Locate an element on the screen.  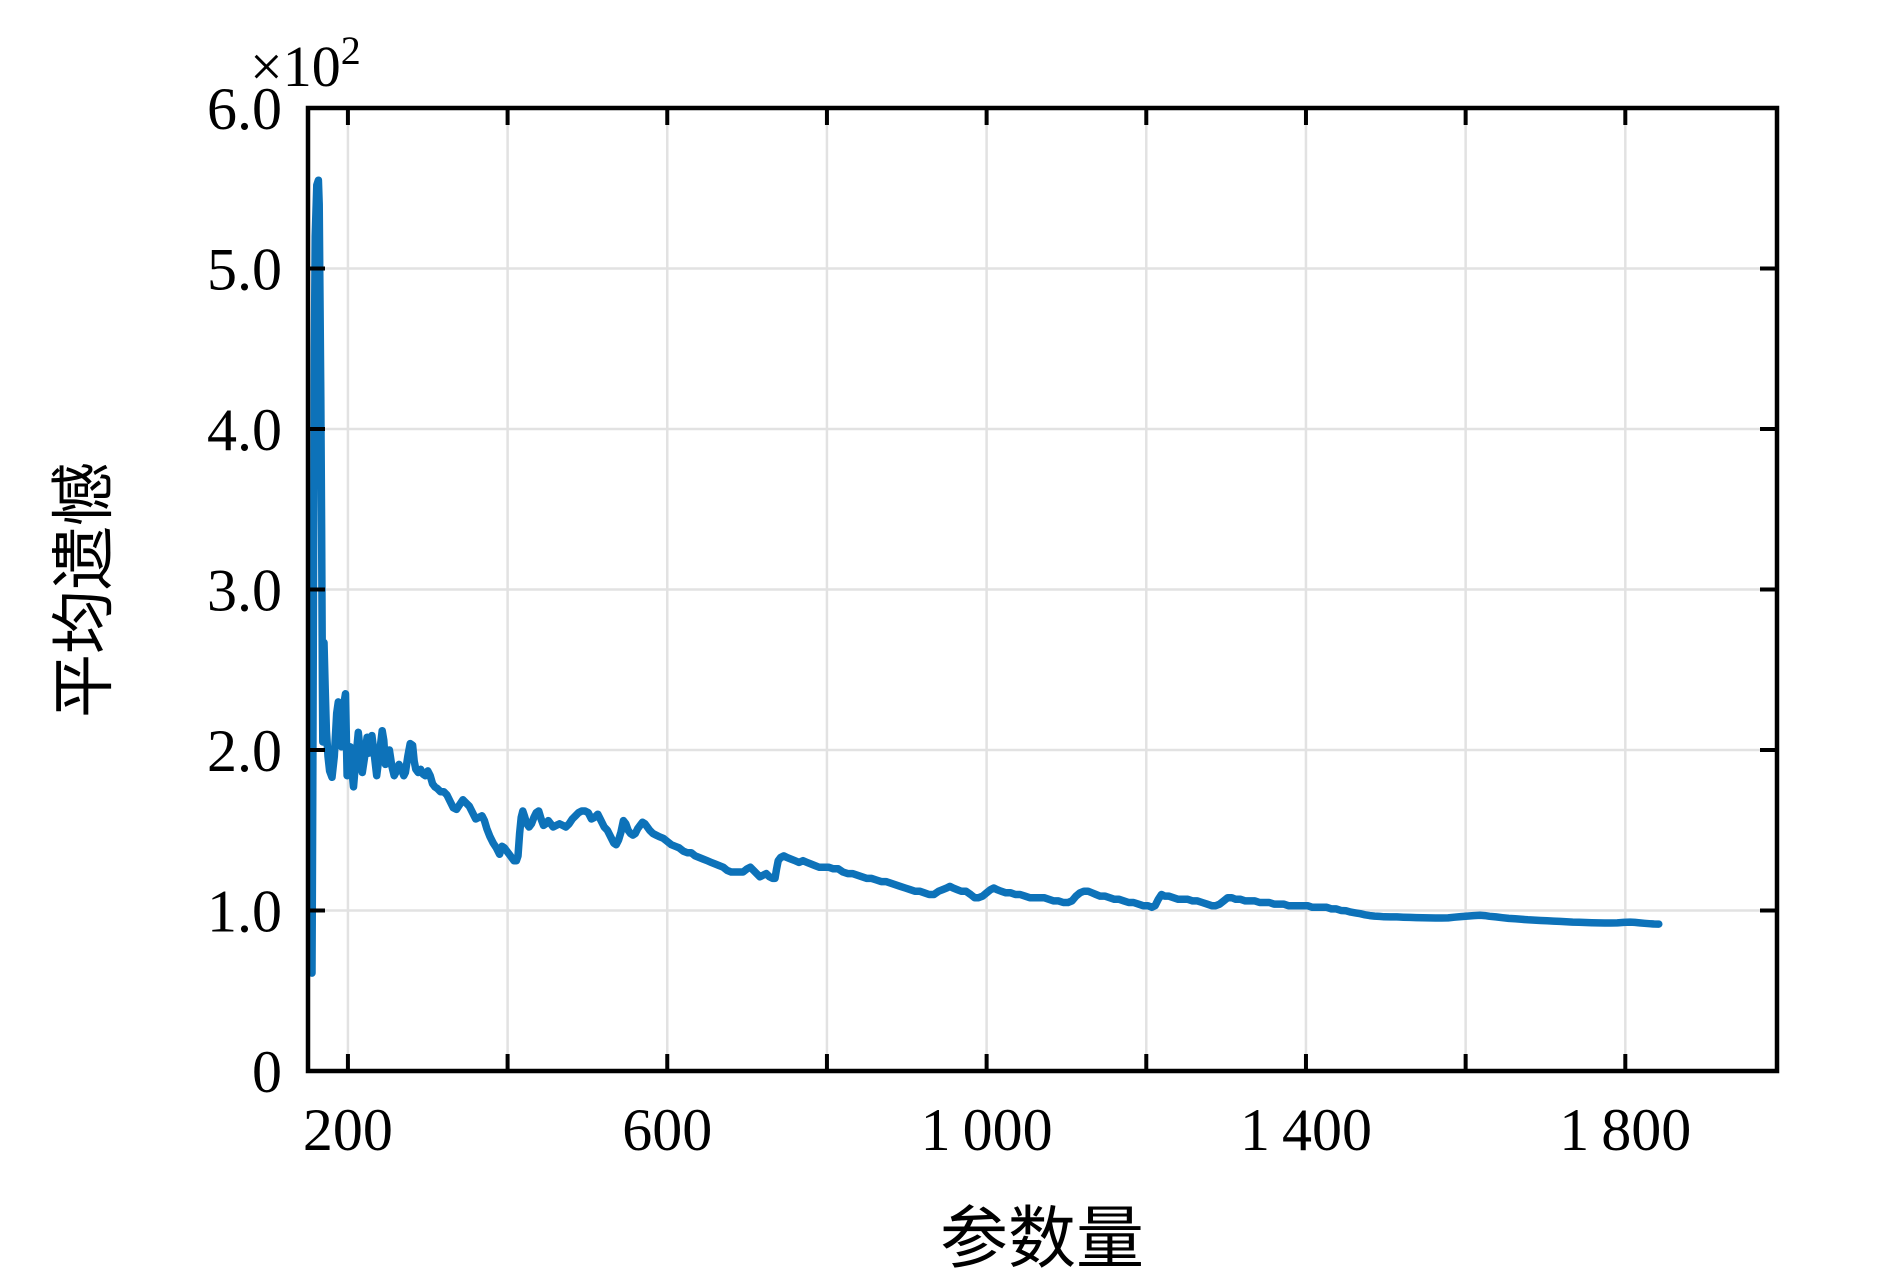
y-tick-label: 6.0 is located at coordinates (244, 109).